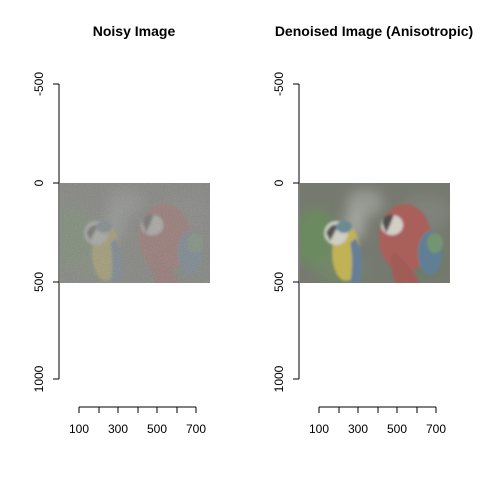 The image size is (480, 480). I want to click on noisy-image, so click(135, 233).